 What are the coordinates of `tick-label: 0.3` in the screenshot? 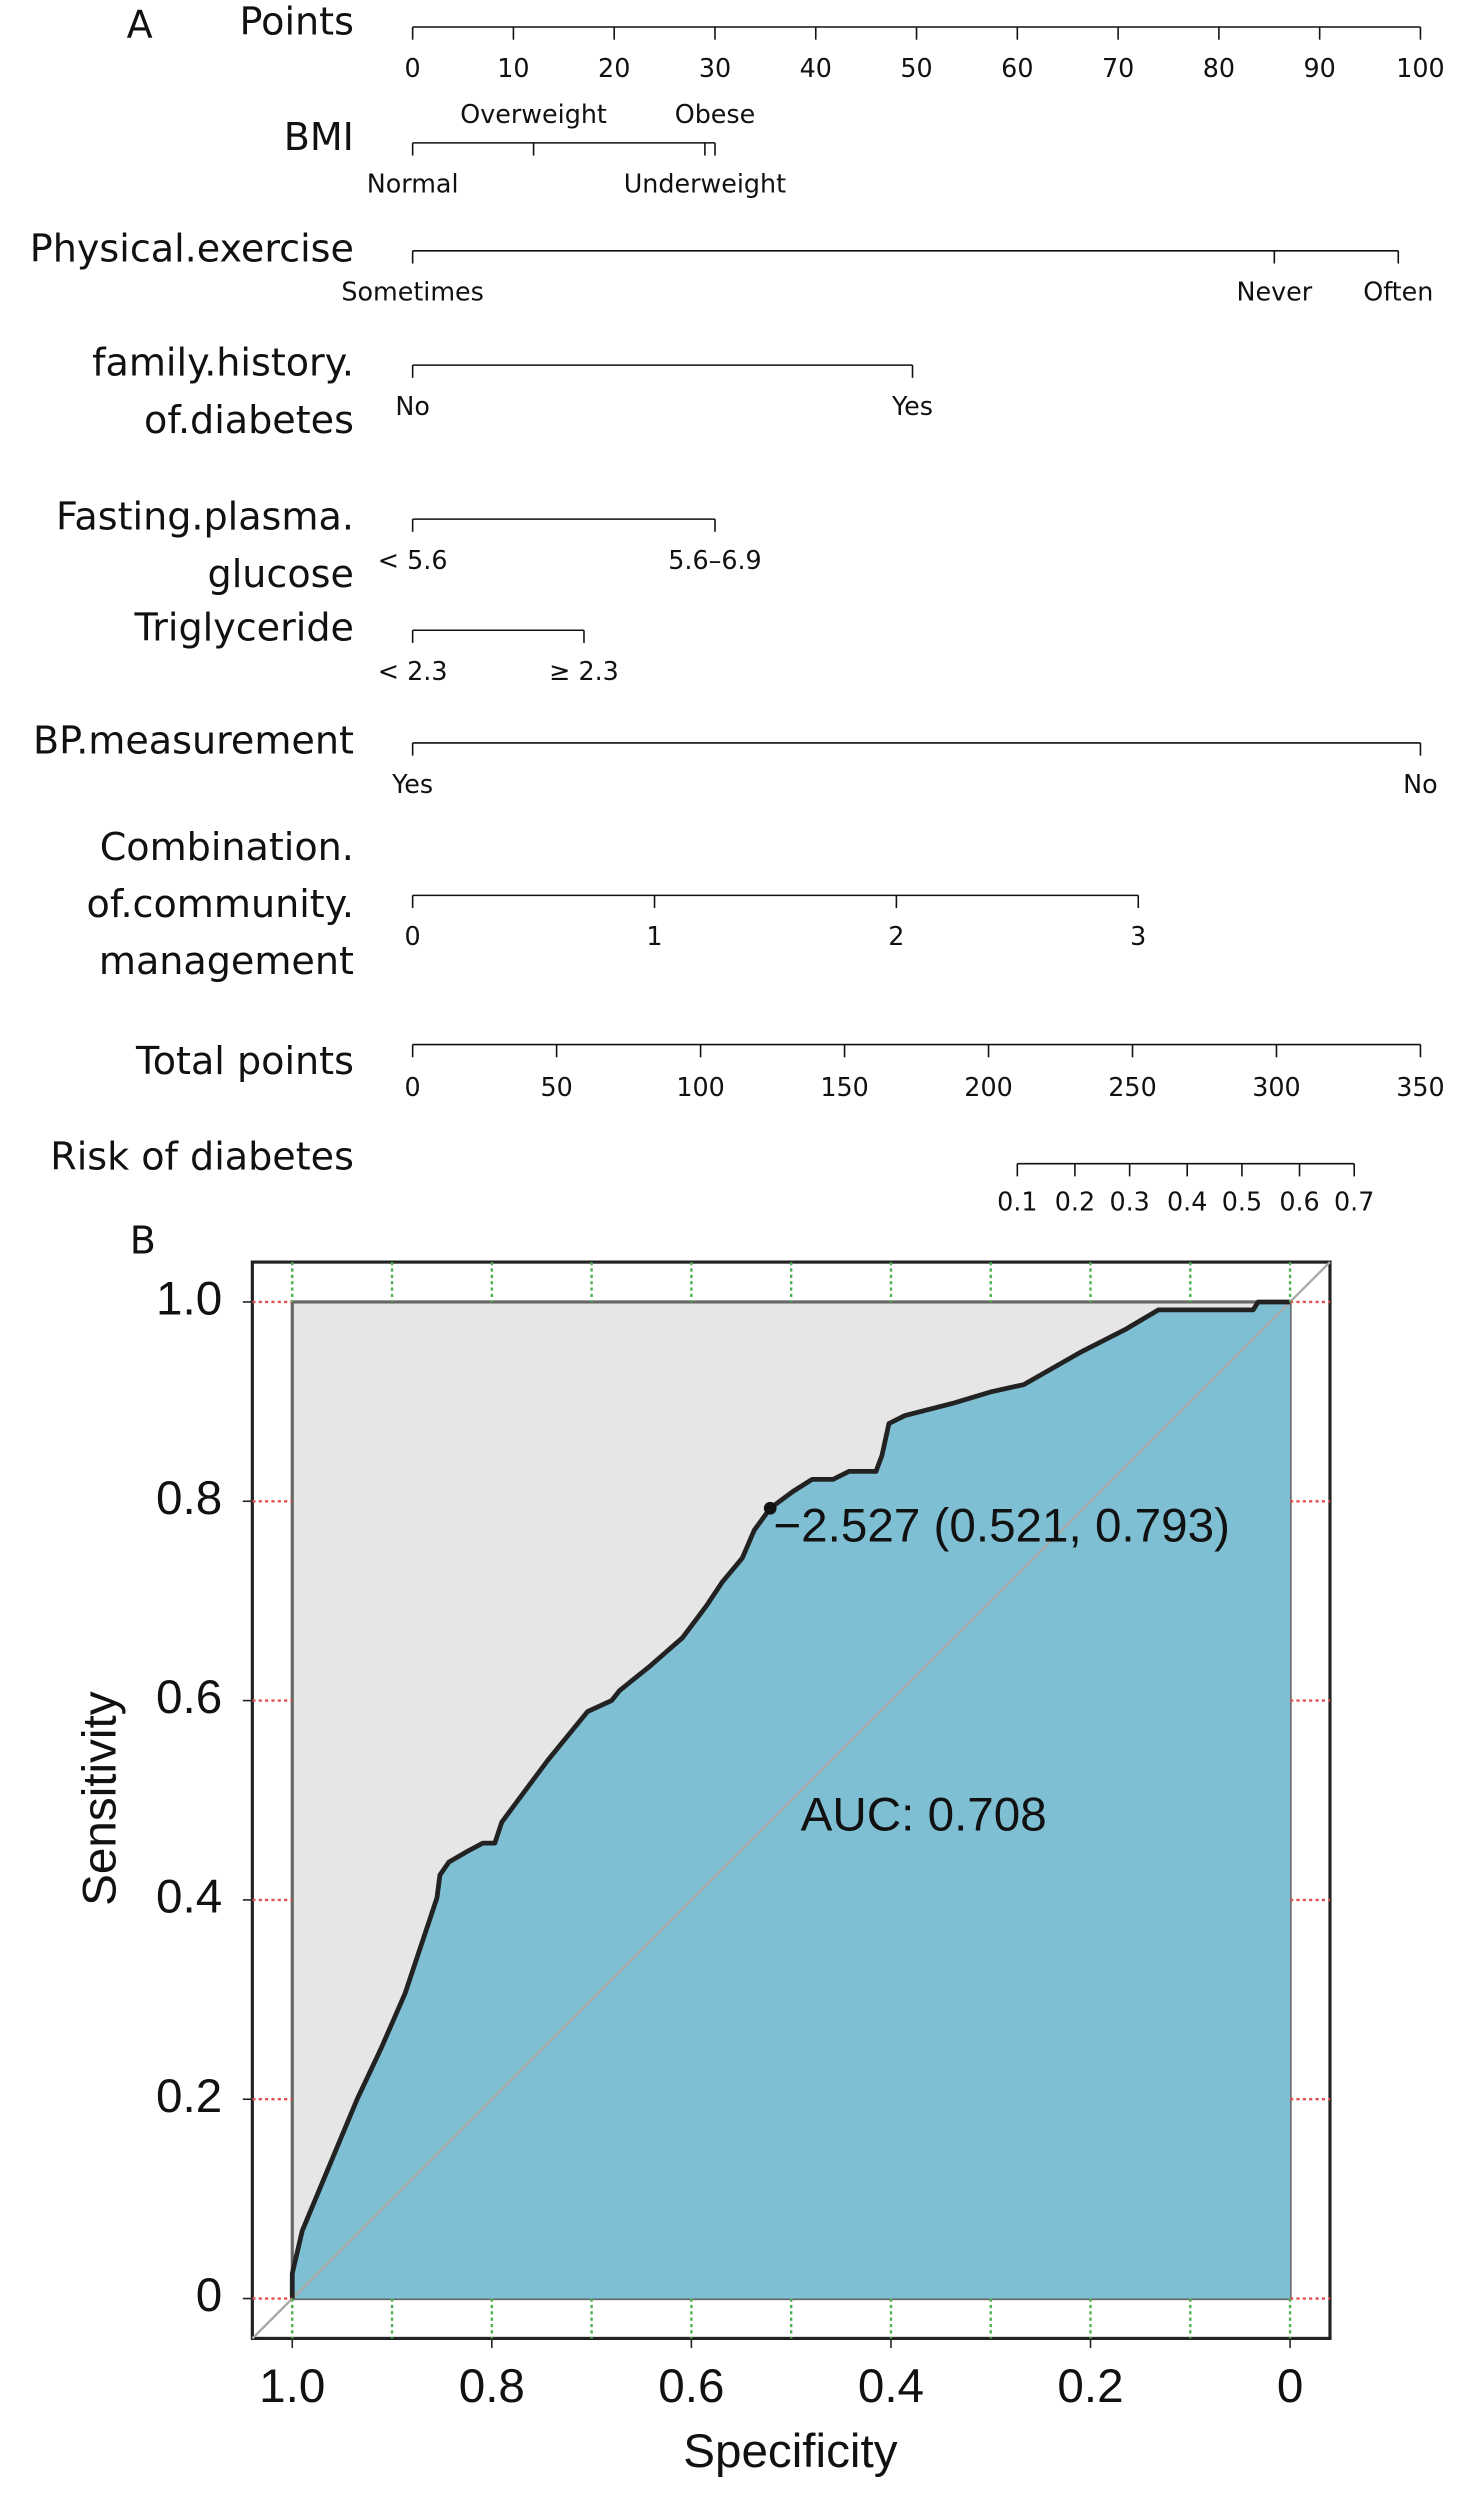 It's located at (1129, 1201).